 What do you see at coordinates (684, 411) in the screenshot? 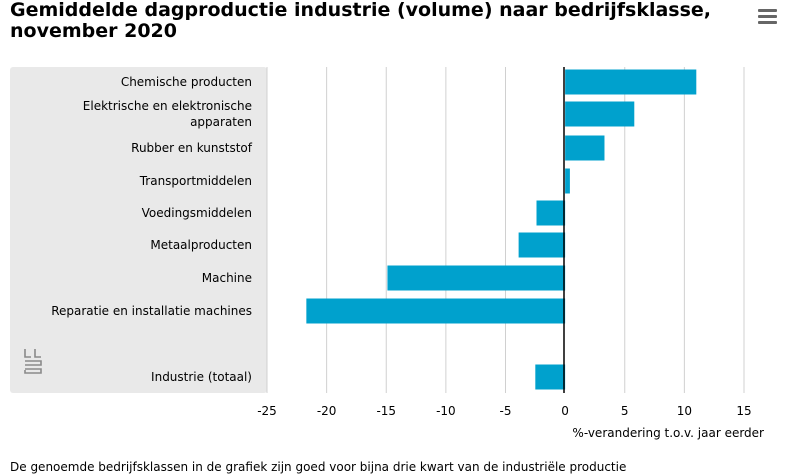
I see `x-tick-label: 10` at bounding box center [684, 411].